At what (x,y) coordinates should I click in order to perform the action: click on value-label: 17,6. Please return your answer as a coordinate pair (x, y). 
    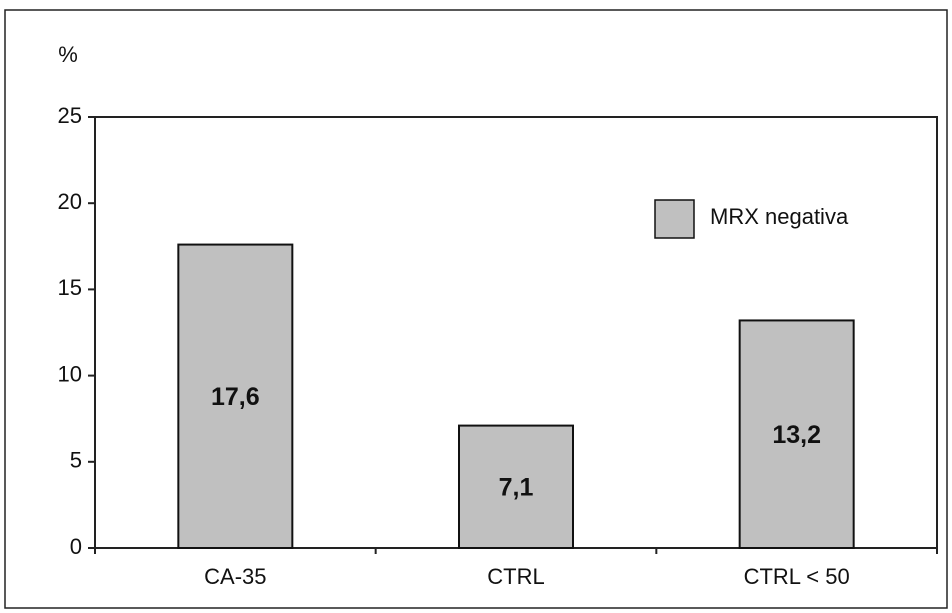
    Looking at the image, I should click on (235, 397).